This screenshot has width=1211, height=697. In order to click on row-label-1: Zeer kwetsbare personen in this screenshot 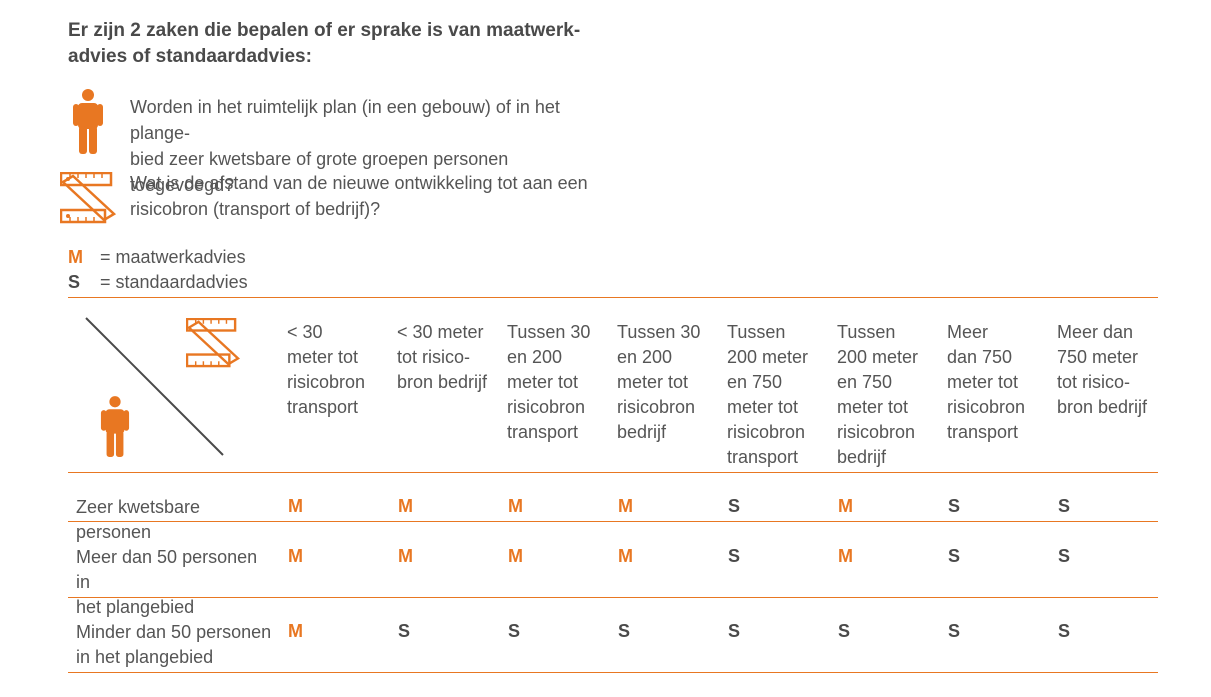, I will do `click(176, 520)`.